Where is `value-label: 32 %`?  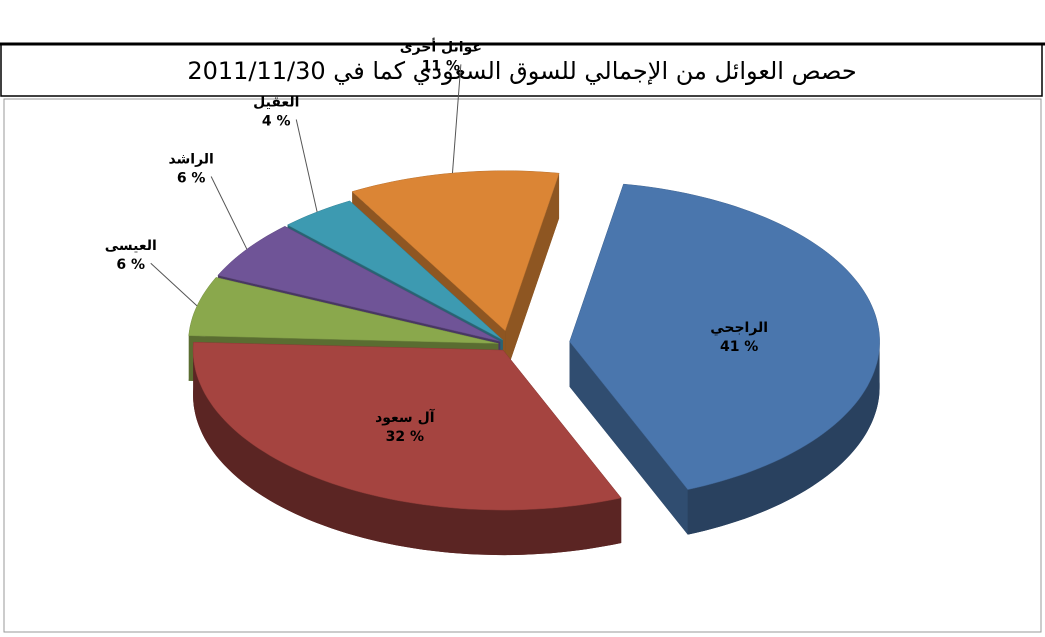
value-label: 32 % is located at coordinates (405, 437).